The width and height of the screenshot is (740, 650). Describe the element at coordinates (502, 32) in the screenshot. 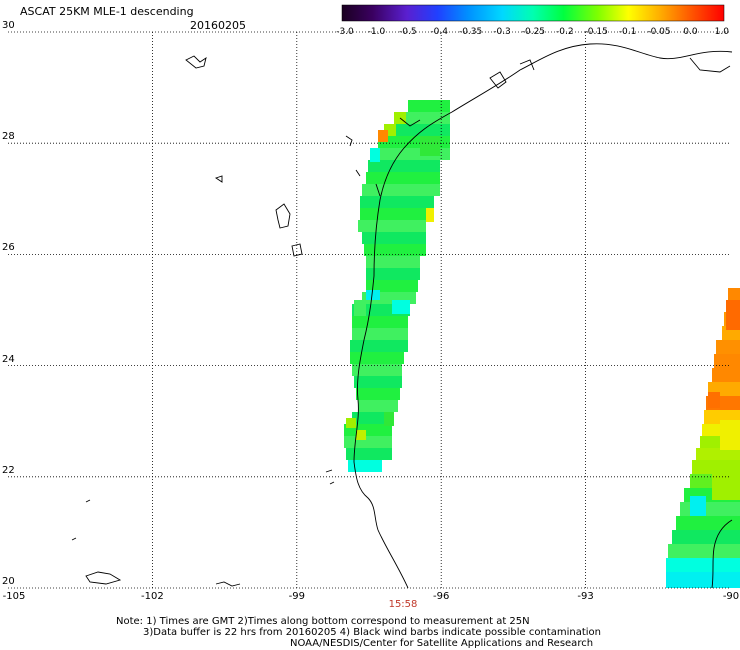

I see `colorbar-label: -0.3` at that location.